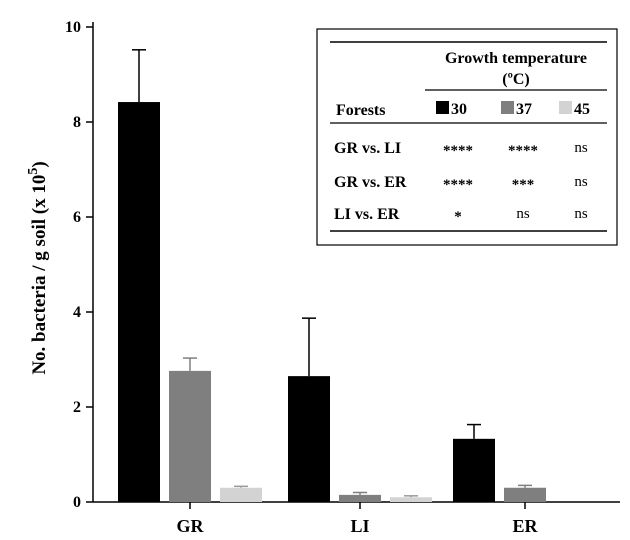  What do you see at coordinates (77, 502) in the screenshot?
I see `y-tick-label: 0` at bounding box center [77, 502].